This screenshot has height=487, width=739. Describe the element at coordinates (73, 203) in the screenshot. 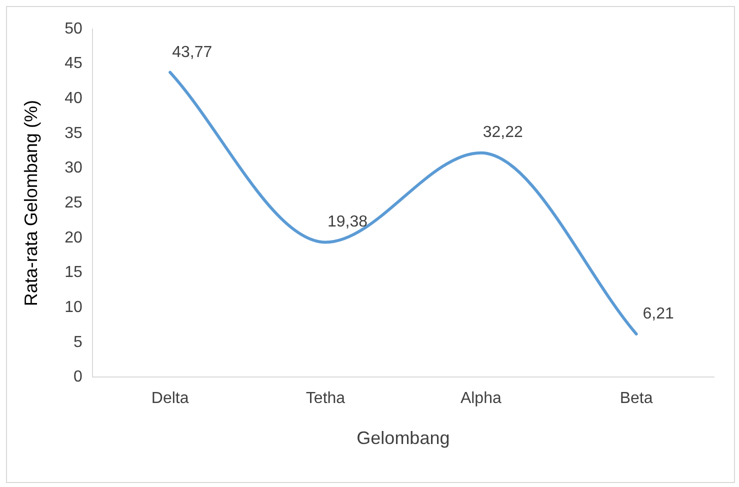

I see `y-tick-label: 25` at that location.